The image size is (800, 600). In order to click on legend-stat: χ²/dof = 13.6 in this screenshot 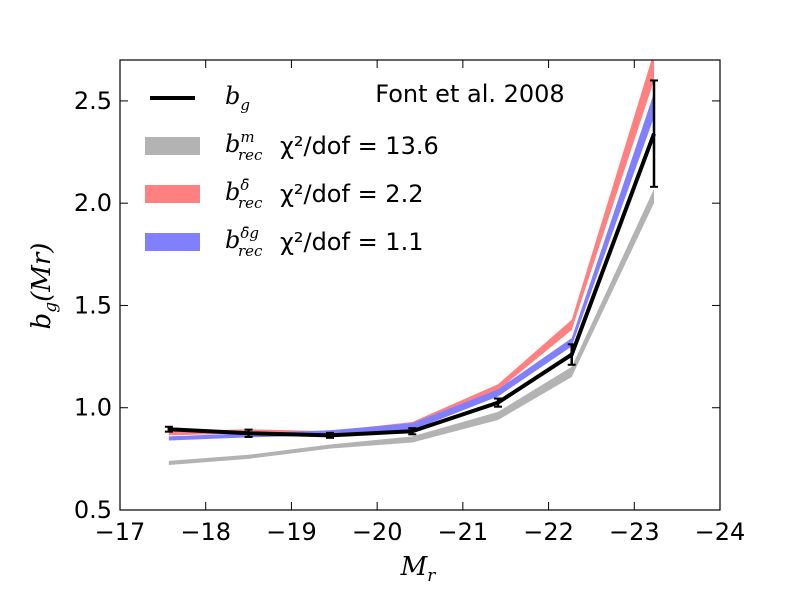, I will do `click(359, 146)`.